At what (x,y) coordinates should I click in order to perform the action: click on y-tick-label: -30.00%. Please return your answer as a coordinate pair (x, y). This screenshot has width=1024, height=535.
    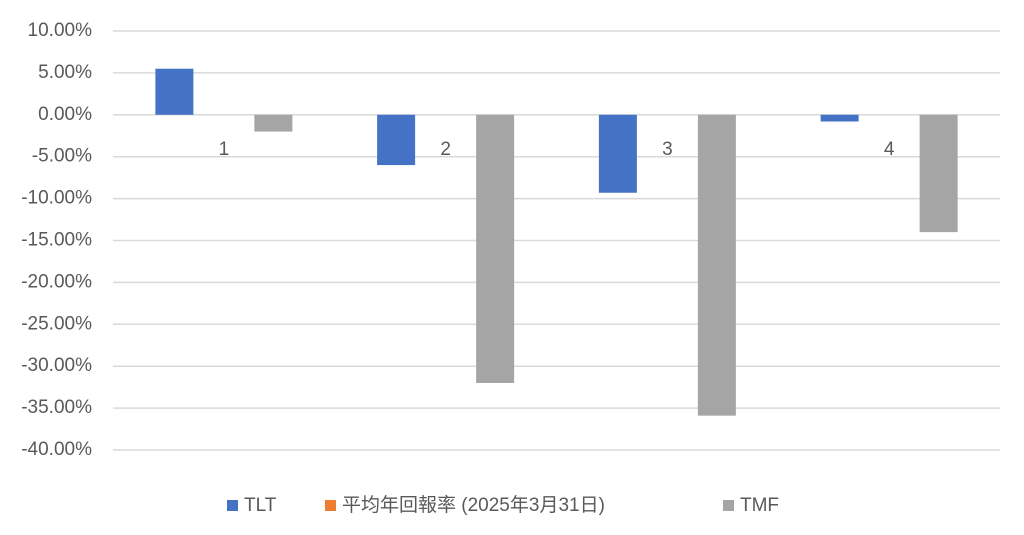
    Looking at the image, I should click on (56, 365).